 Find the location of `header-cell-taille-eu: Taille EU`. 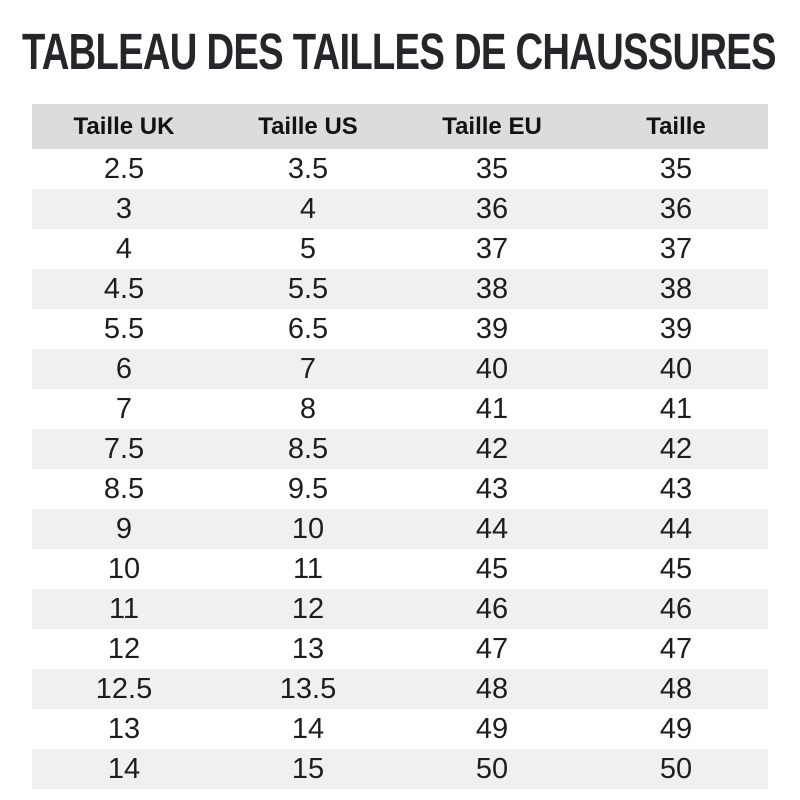

header-cell-taille-eu: Taille EU is located at coordinates (492, 126).